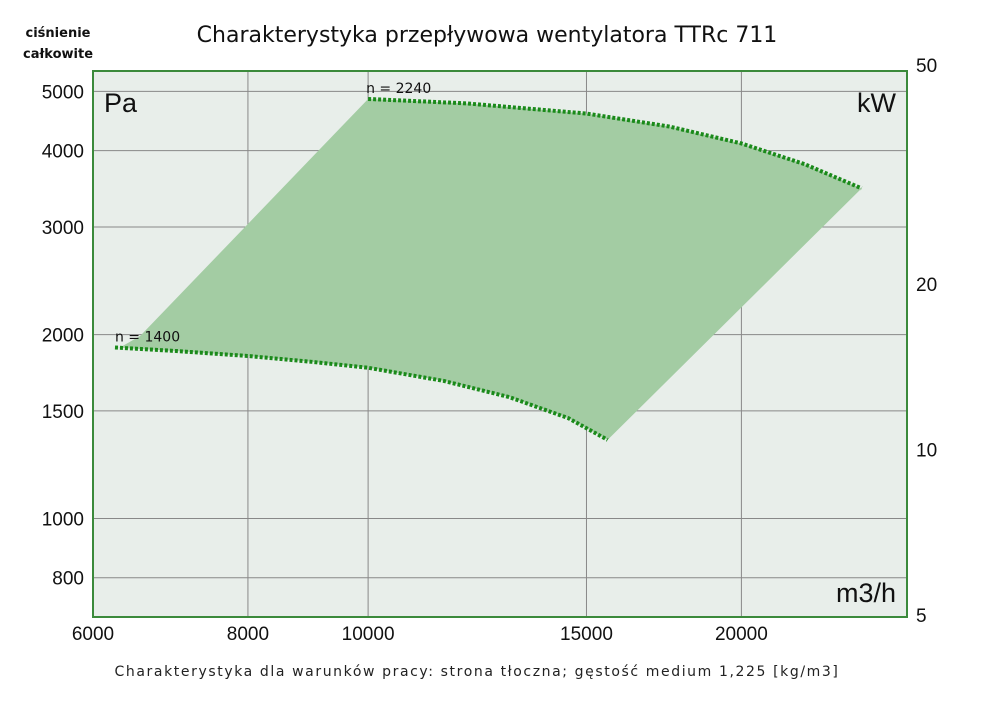 This screenshot has height=706, width=1000. Describe the element at coordinates (926, 450) in the screenshot. I see `y2-tick-label: 10` at that location.